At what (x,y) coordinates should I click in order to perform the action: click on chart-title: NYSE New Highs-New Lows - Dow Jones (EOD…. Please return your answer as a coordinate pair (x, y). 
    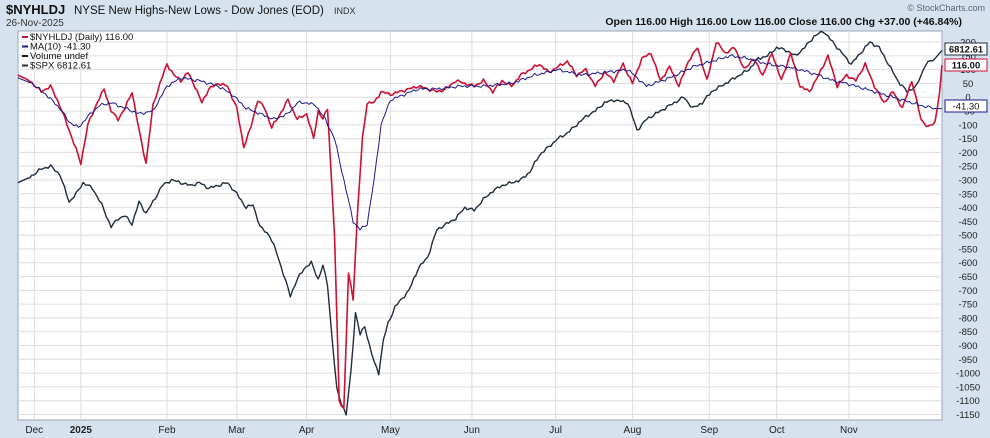
    Looking at the image, I should click on (199, 11).